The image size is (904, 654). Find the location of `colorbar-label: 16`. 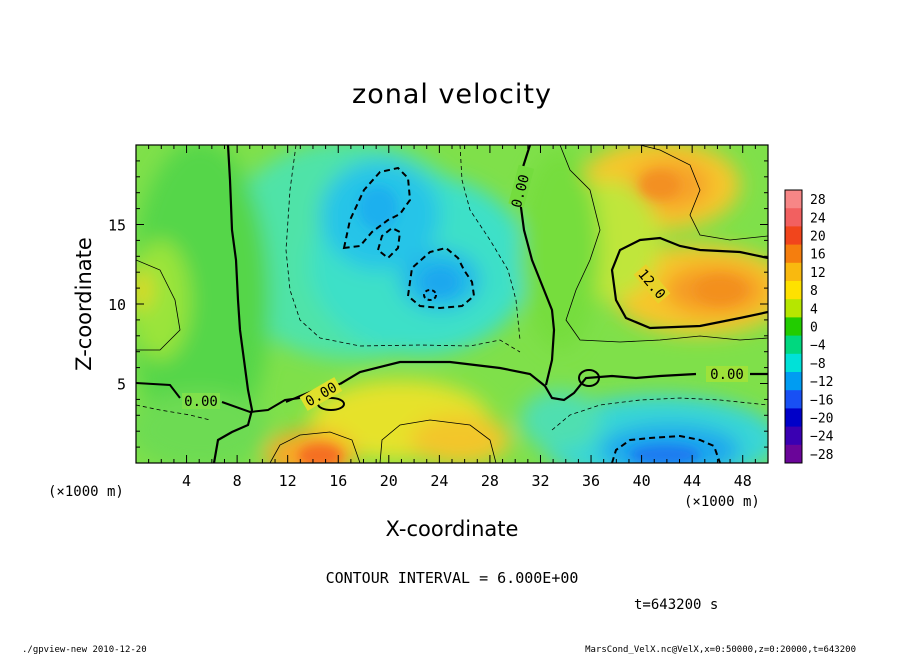

colorbar-label: 16 is located at coordinates (818, 255).